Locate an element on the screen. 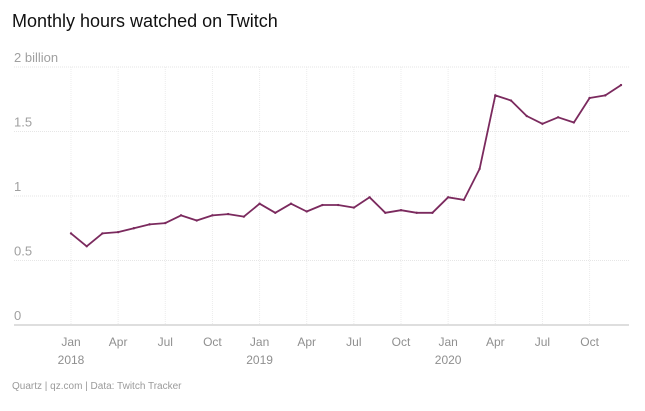 This screenshot has height=411, width=645. x-year-label: 2020 is located at coordinates (448, 360).